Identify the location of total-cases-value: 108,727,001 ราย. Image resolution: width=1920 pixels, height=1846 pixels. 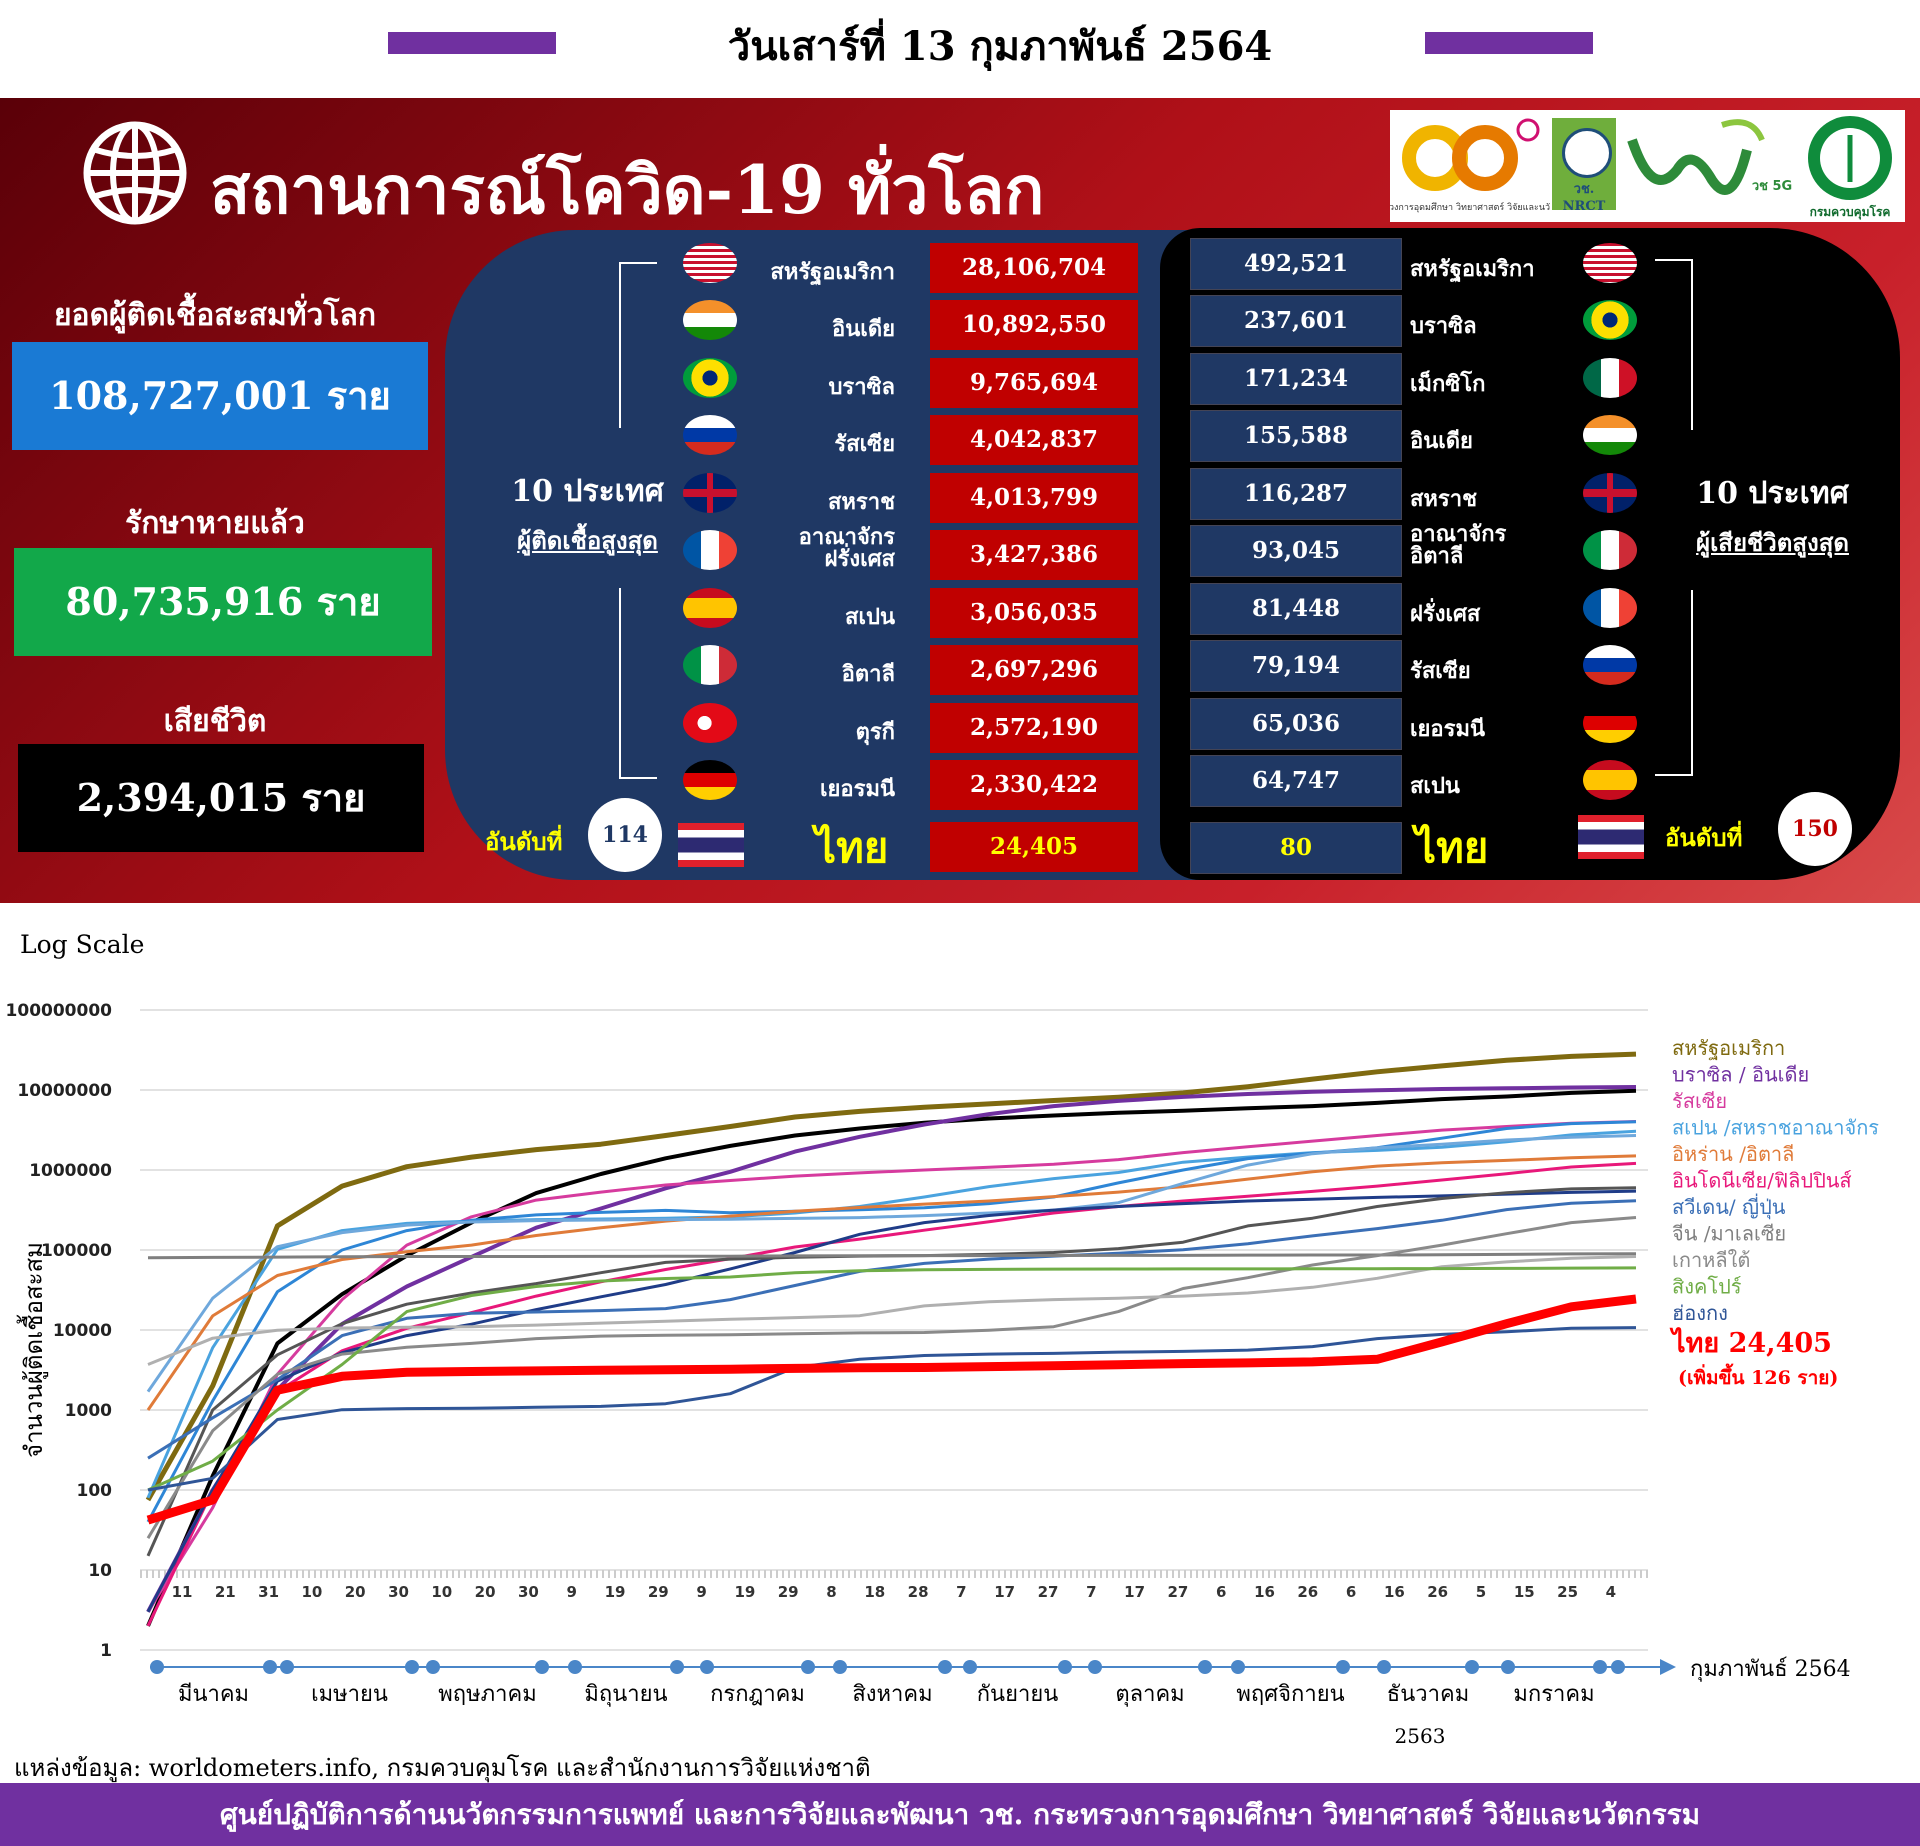
(220, 396).